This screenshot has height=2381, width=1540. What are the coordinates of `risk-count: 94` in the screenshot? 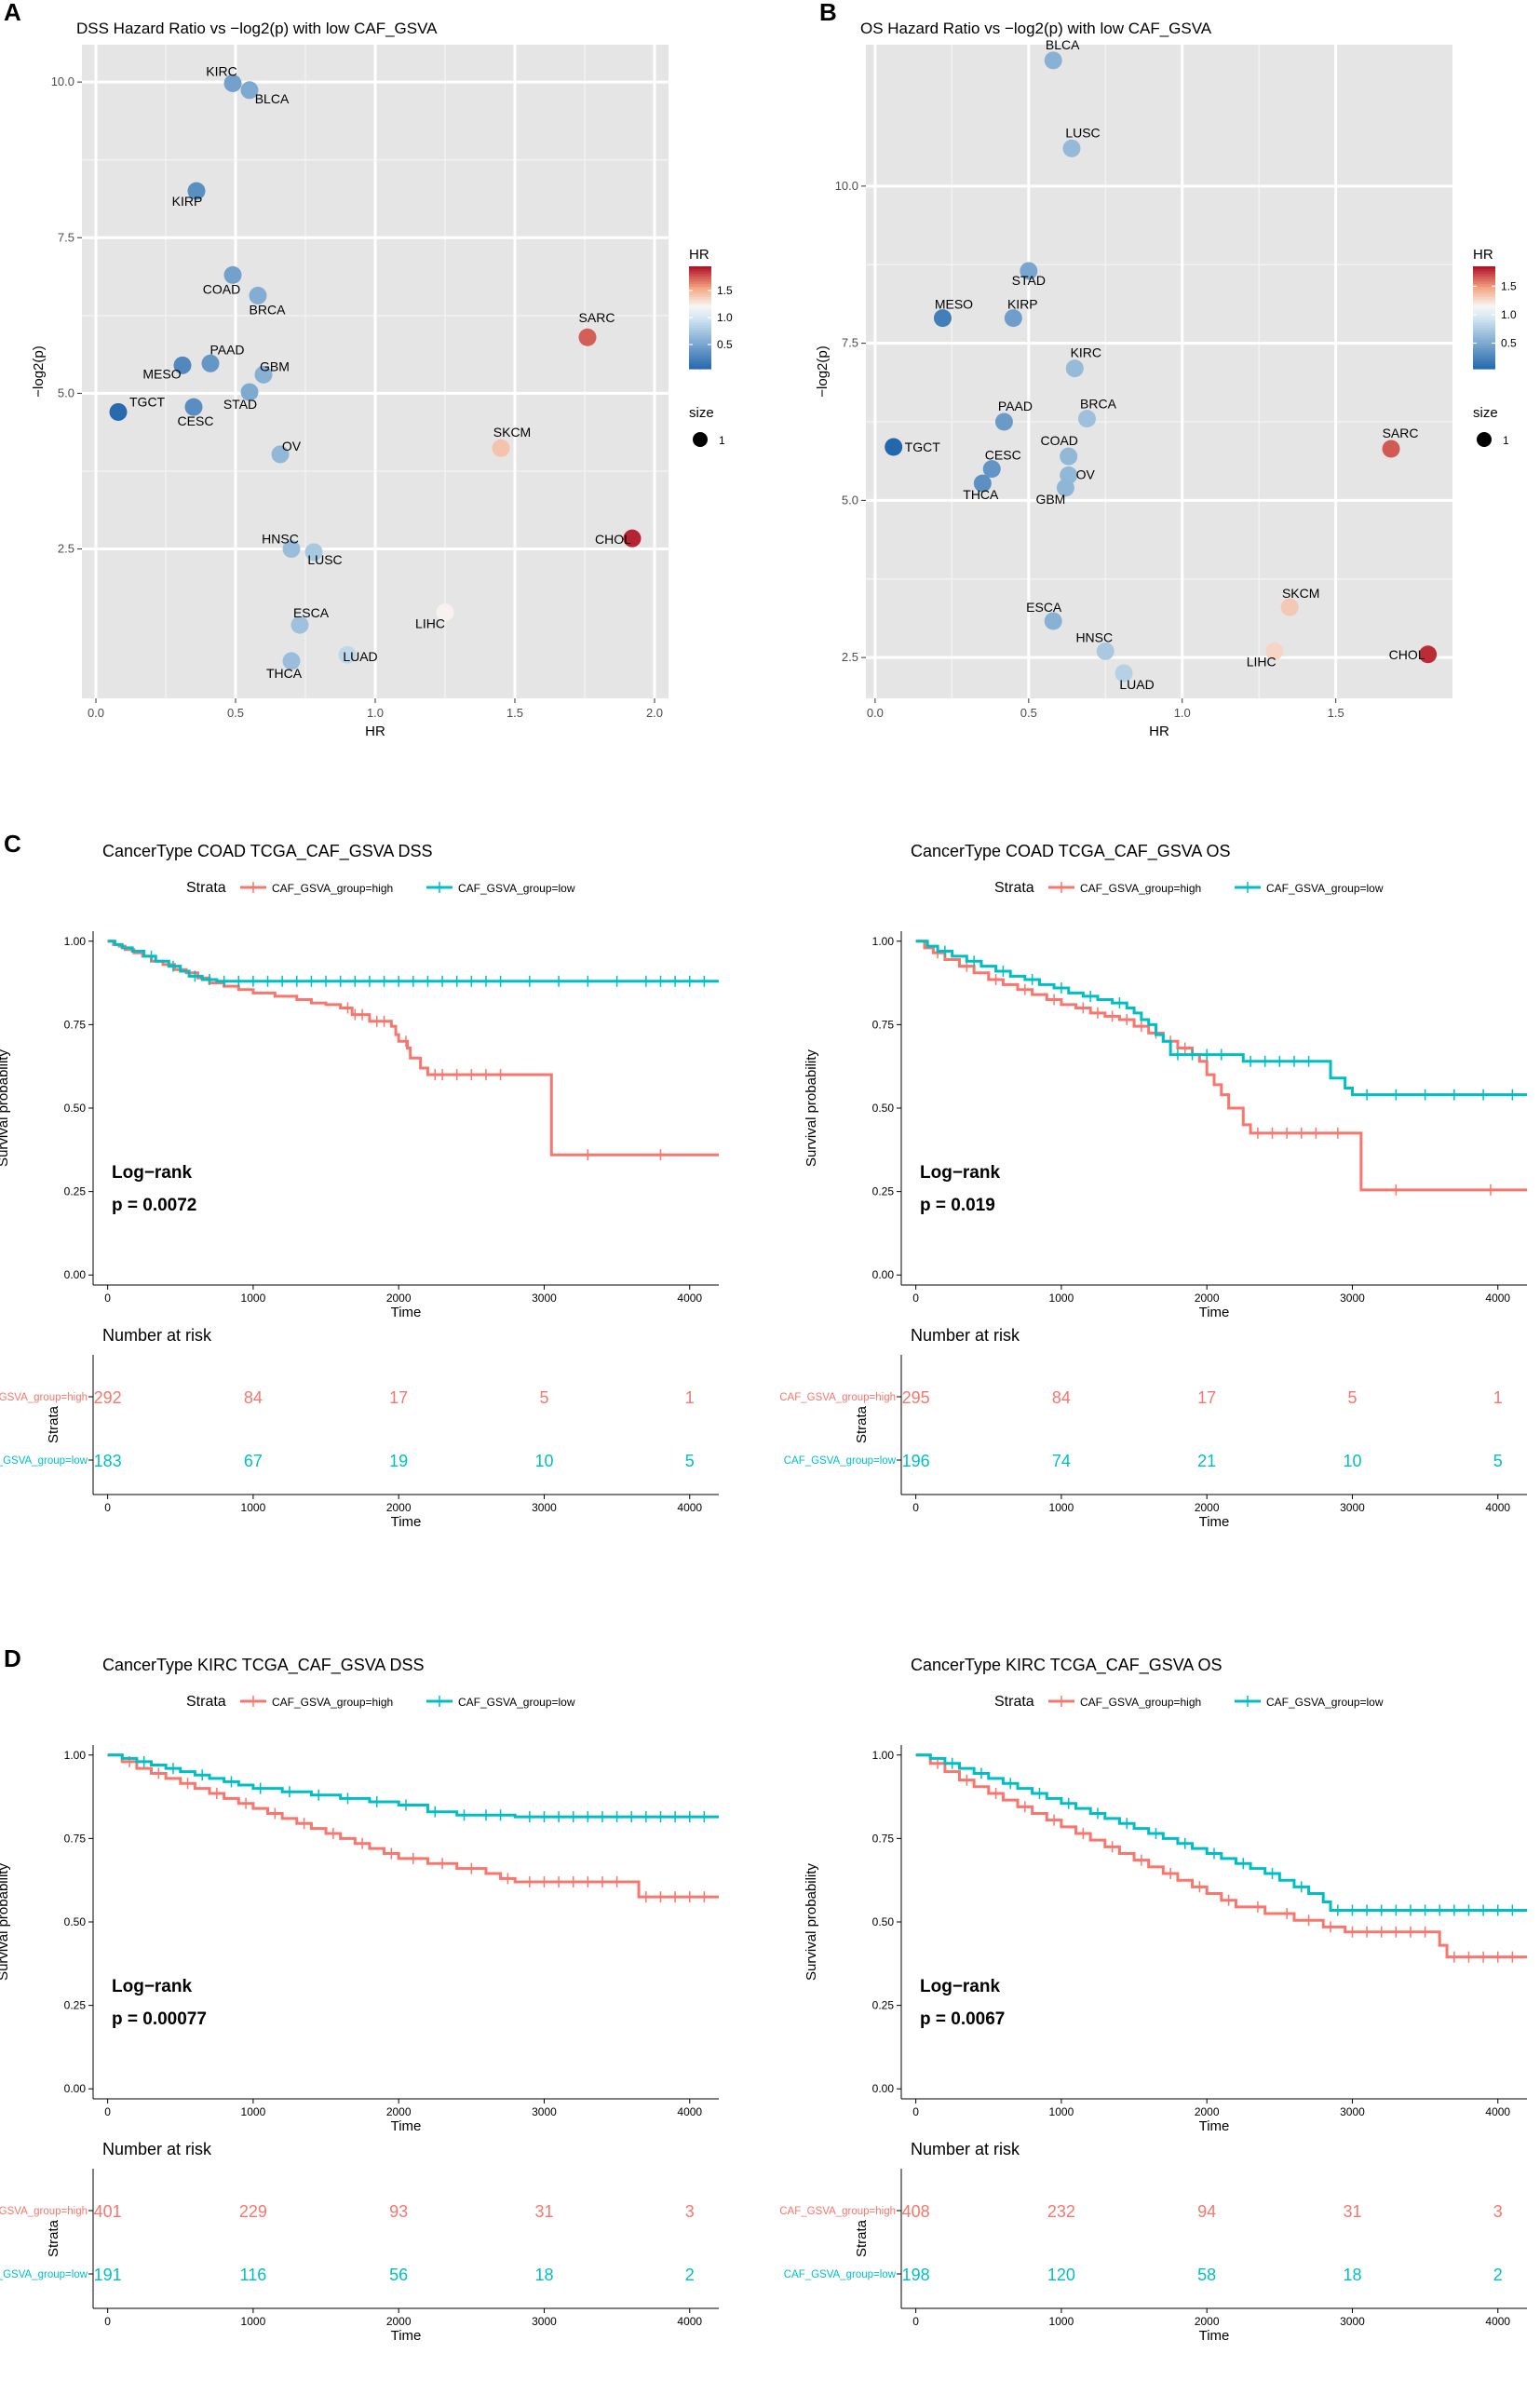 It's located at (1207, 2211).